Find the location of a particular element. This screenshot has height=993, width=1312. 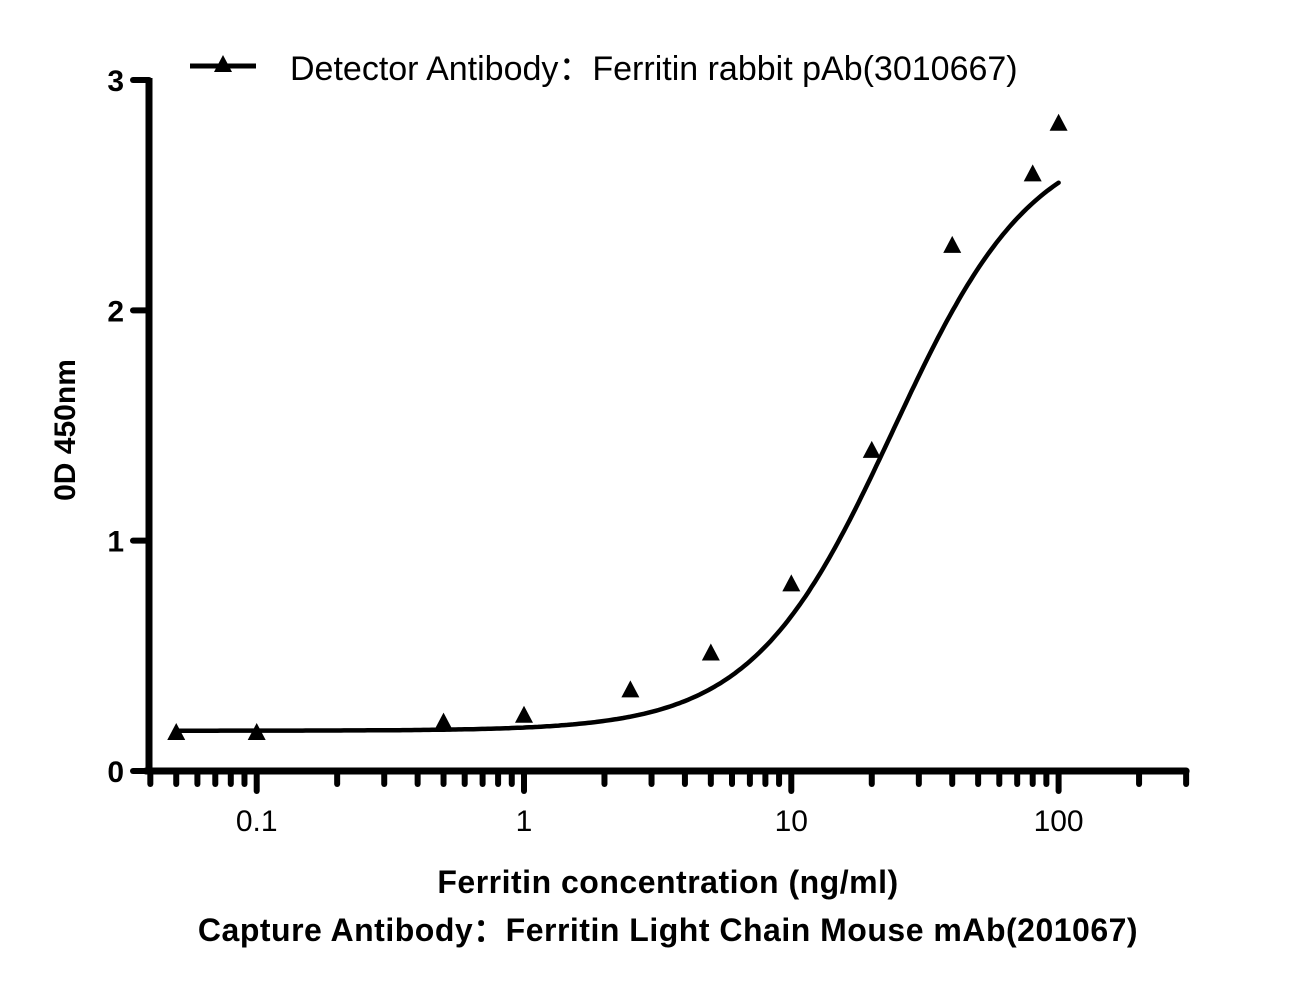

y-tick-label: 2 is located at coordinates (115, 311).